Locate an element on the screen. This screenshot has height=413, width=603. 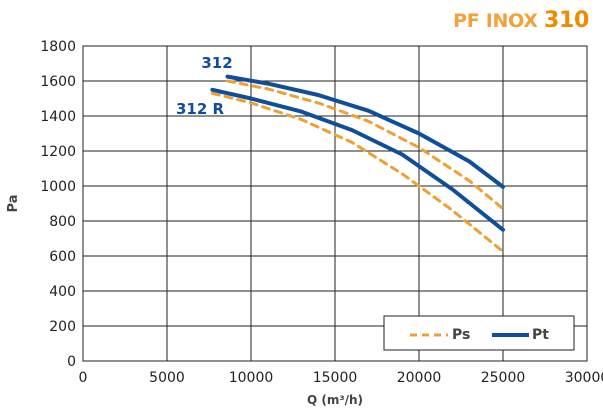
chart-title: PF INOX 310 is located at coordinates (521, 20).